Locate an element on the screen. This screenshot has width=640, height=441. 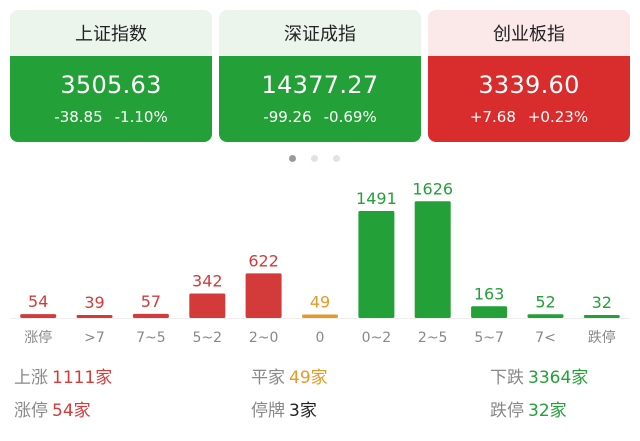
bar-value-label: 342 is located at coordinates (207, 281).